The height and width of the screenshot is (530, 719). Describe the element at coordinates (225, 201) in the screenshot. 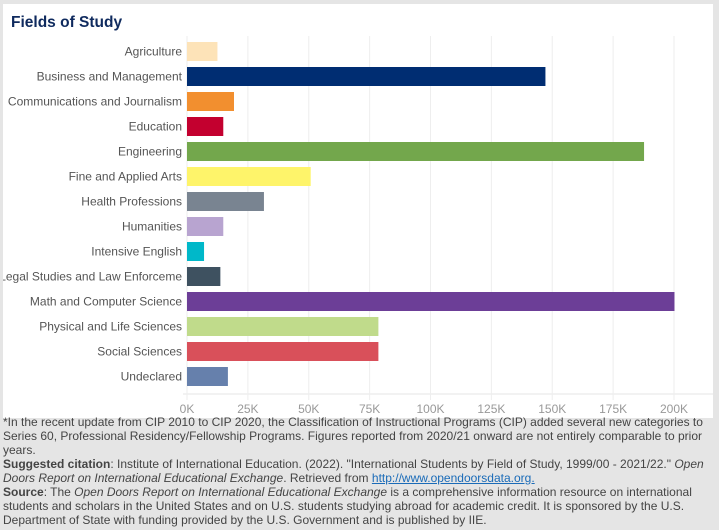

I see `bar-health-professions` at that location.